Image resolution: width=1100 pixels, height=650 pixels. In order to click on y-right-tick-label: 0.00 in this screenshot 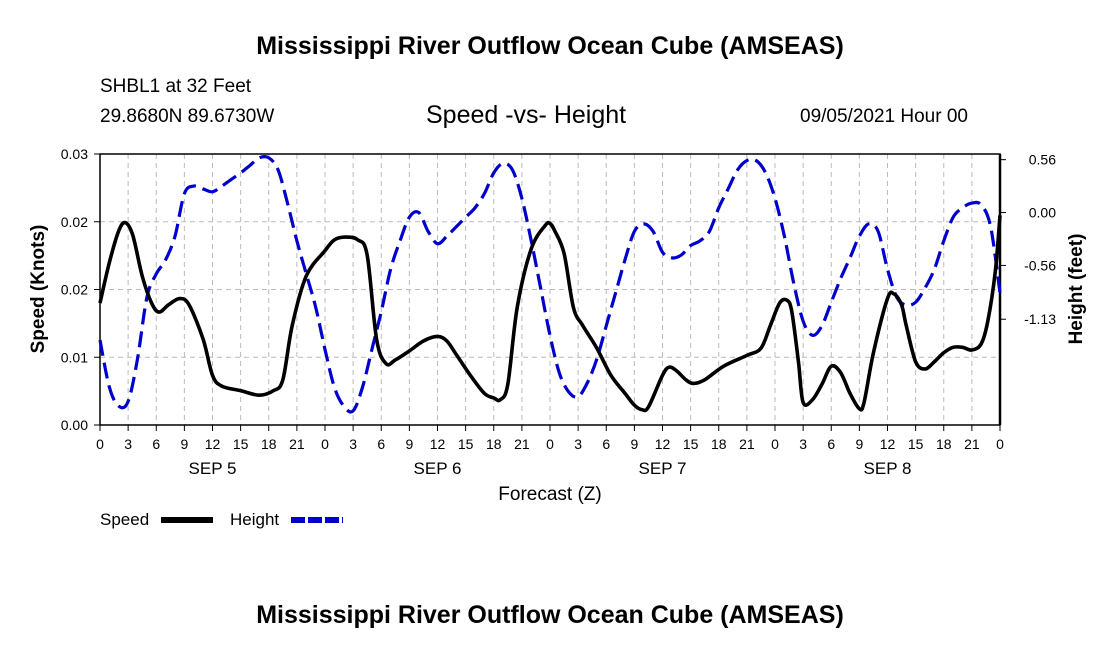, I will do `click(1042, 213)`.